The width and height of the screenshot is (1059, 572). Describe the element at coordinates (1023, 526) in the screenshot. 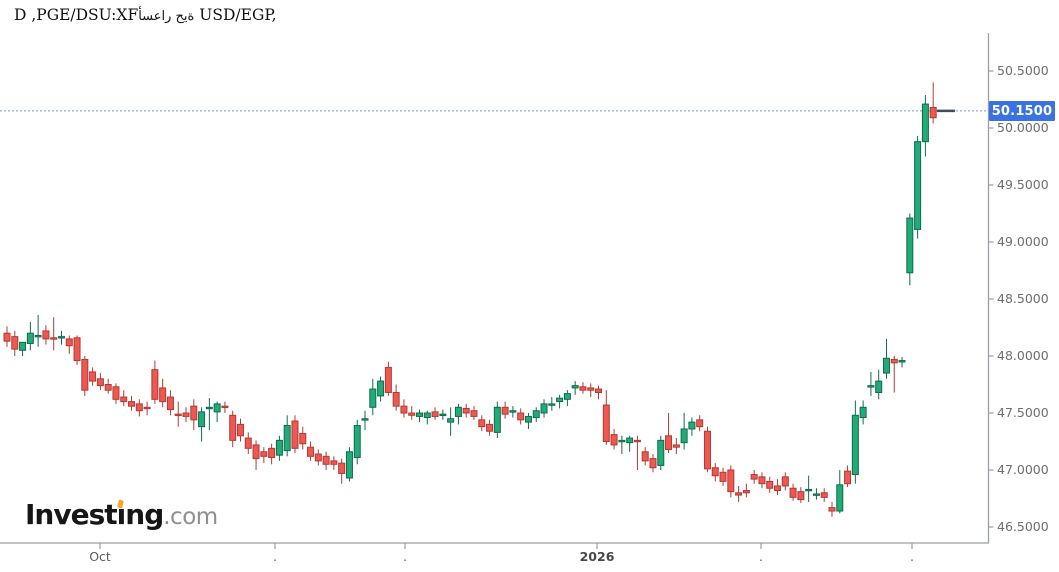

I see `y-axis-label: 46.5000` at that location.